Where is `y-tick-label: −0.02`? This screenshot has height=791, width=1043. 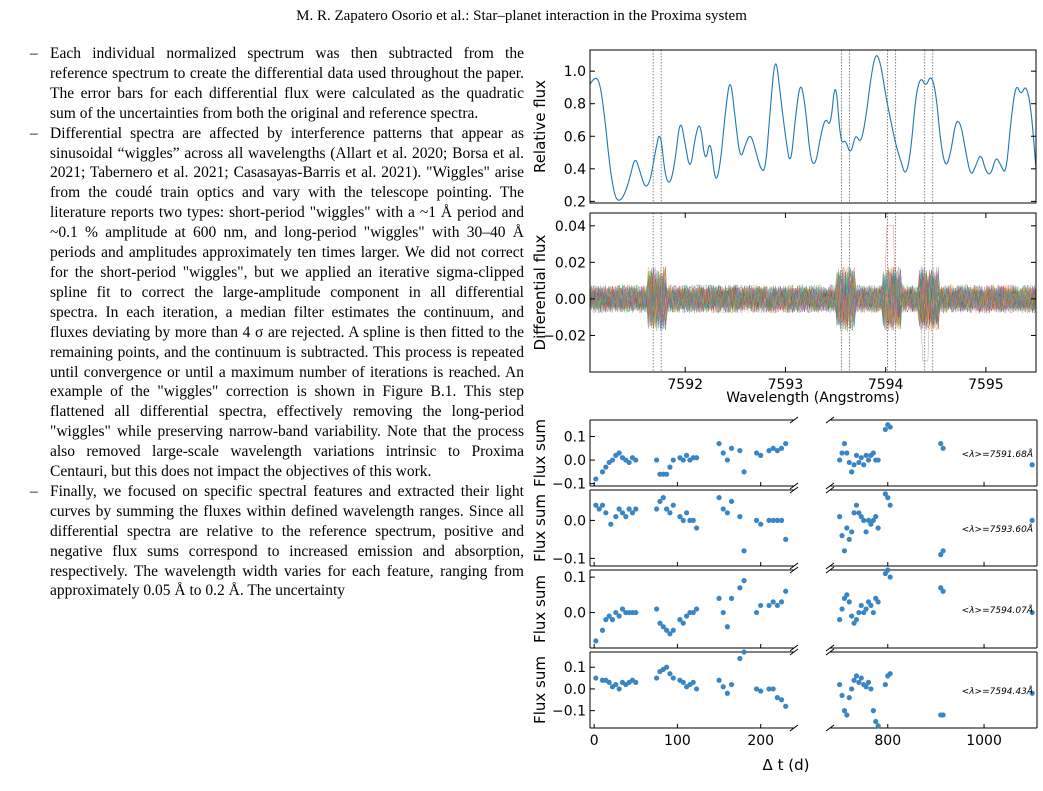 y-tick-label: −0.02 is located at coordinates (564, 336).